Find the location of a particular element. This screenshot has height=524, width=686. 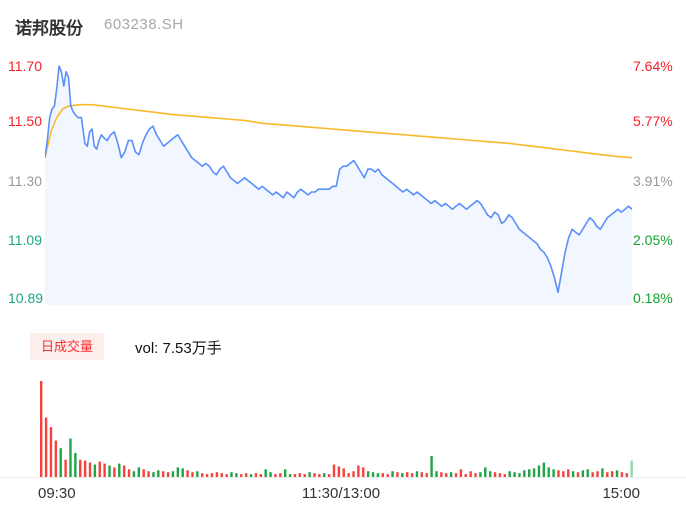

time-axis-label-open: 09:30 is located at coordinates (57, 493).